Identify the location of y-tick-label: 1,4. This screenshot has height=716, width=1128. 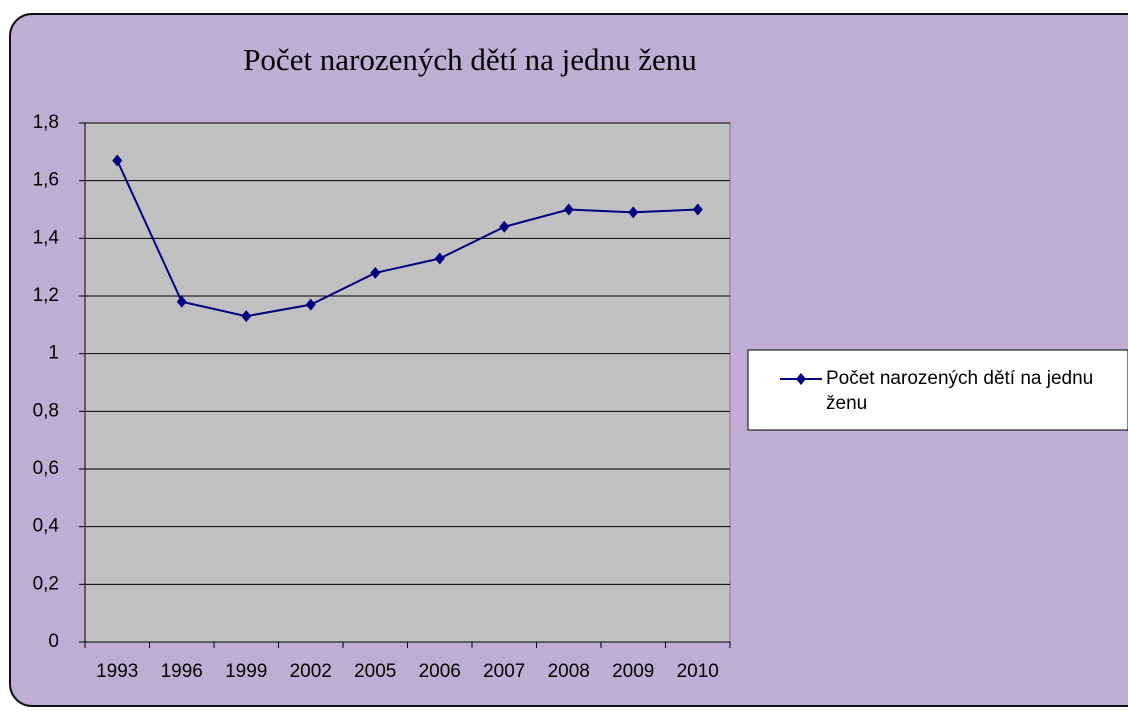
(46, 237).